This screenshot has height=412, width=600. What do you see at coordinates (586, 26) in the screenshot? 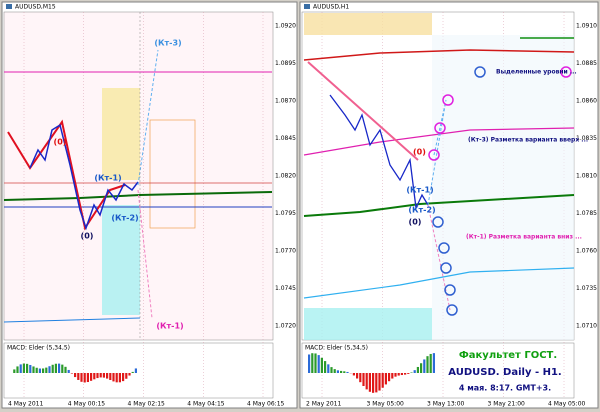
I see `price-label: 1.0910` at bounding box center [586, 26].